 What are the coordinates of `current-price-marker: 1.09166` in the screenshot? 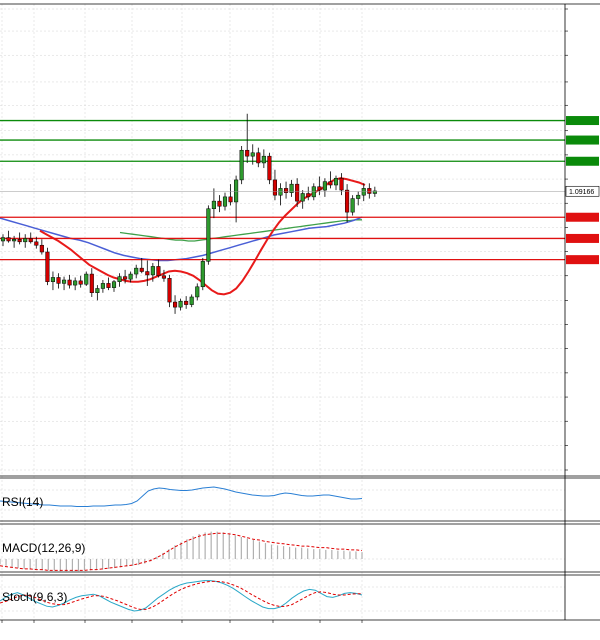 It's located at (300, 191).